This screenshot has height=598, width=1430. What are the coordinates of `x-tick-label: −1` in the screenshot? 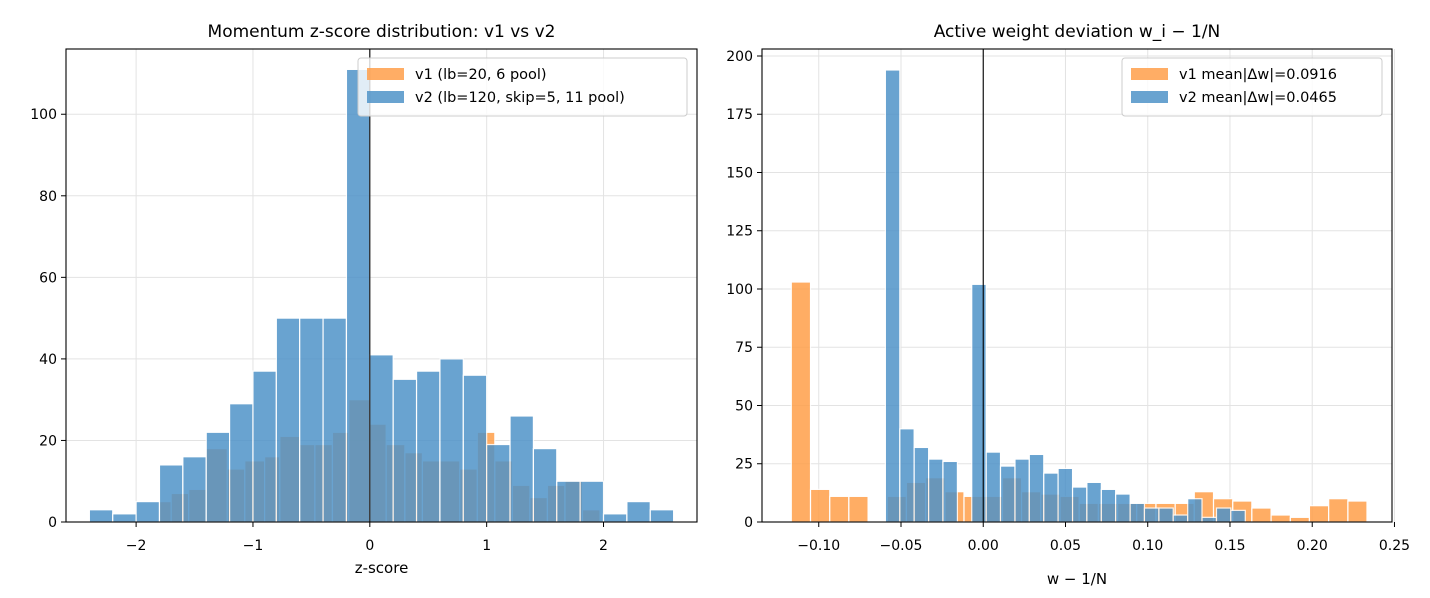 It's located at (253, 546).